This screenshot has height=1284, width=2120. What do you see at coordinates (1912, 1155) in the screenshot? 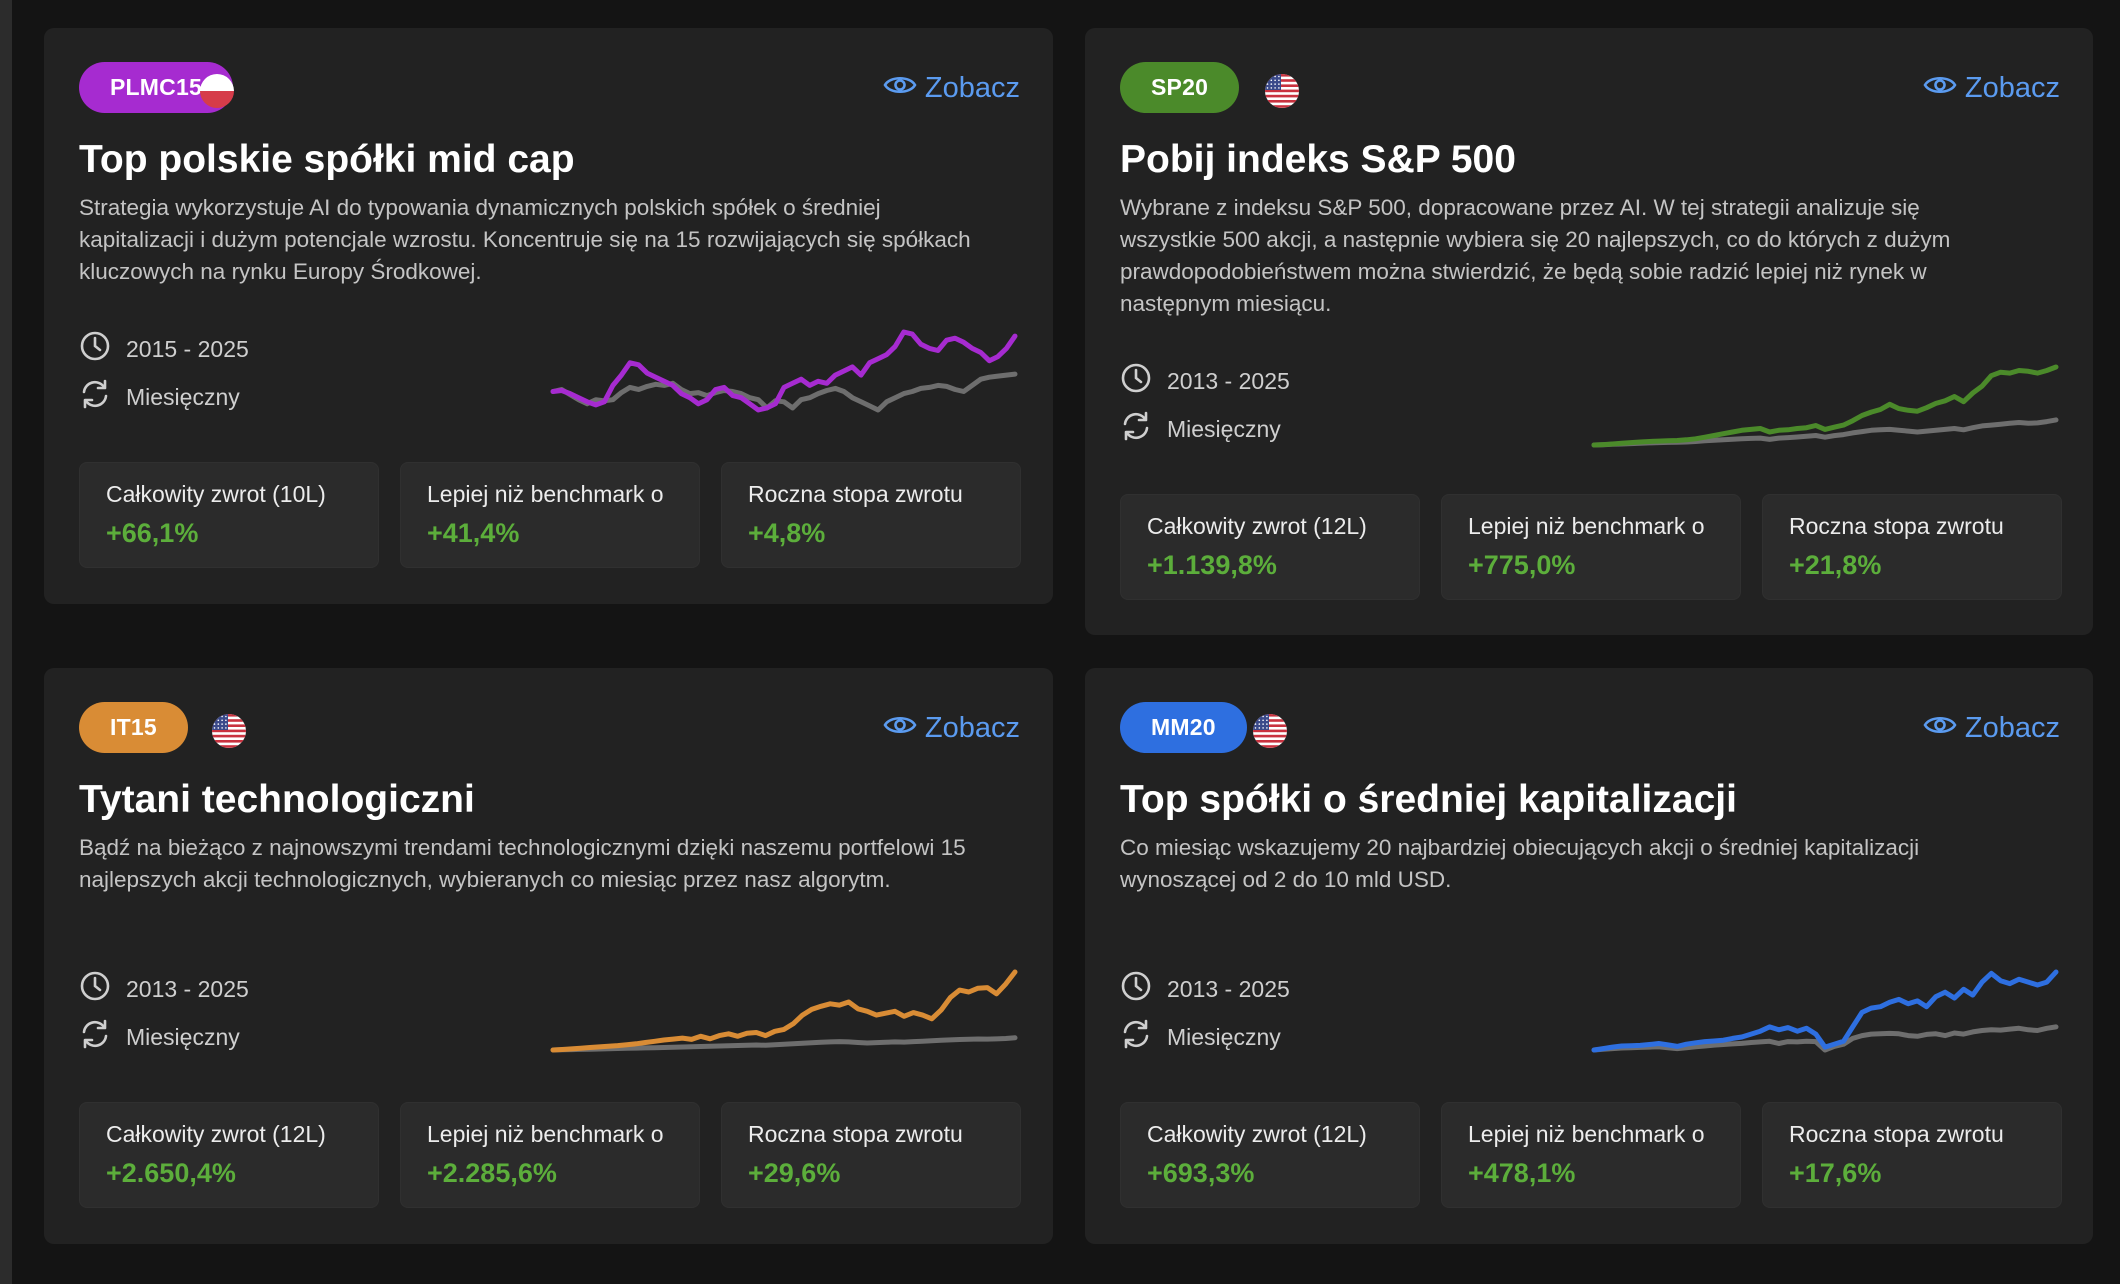
I see `stat-annual-return: Roczna stopa zwrotu +17,6%` at bounding box center [1912, 1155].